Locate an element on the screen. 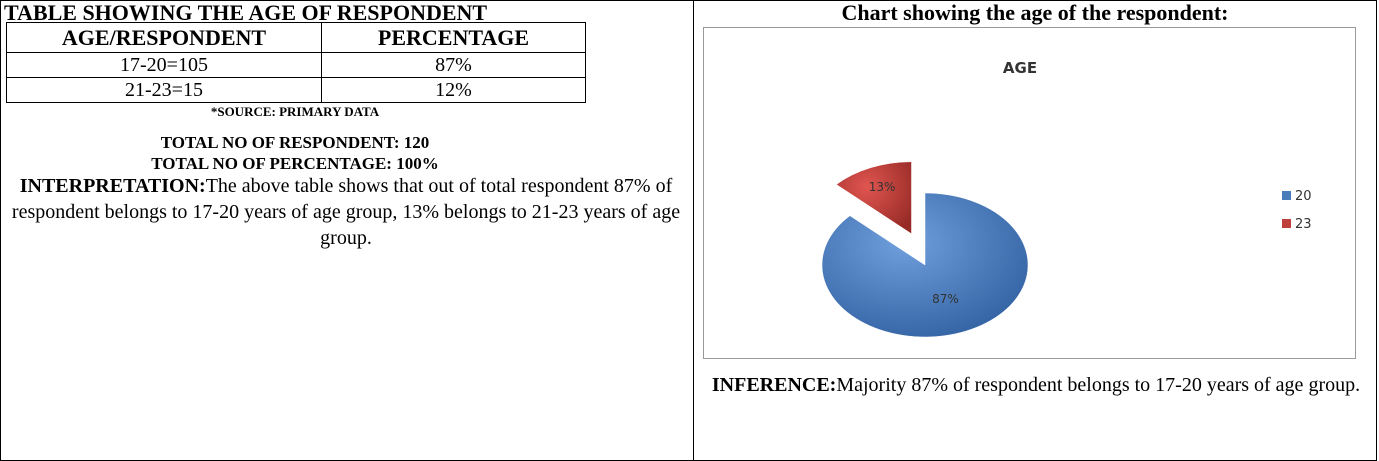 The width and height of the screenshot is (1379, 461). chart-title: AGE is located at coordinates (1020, 68).